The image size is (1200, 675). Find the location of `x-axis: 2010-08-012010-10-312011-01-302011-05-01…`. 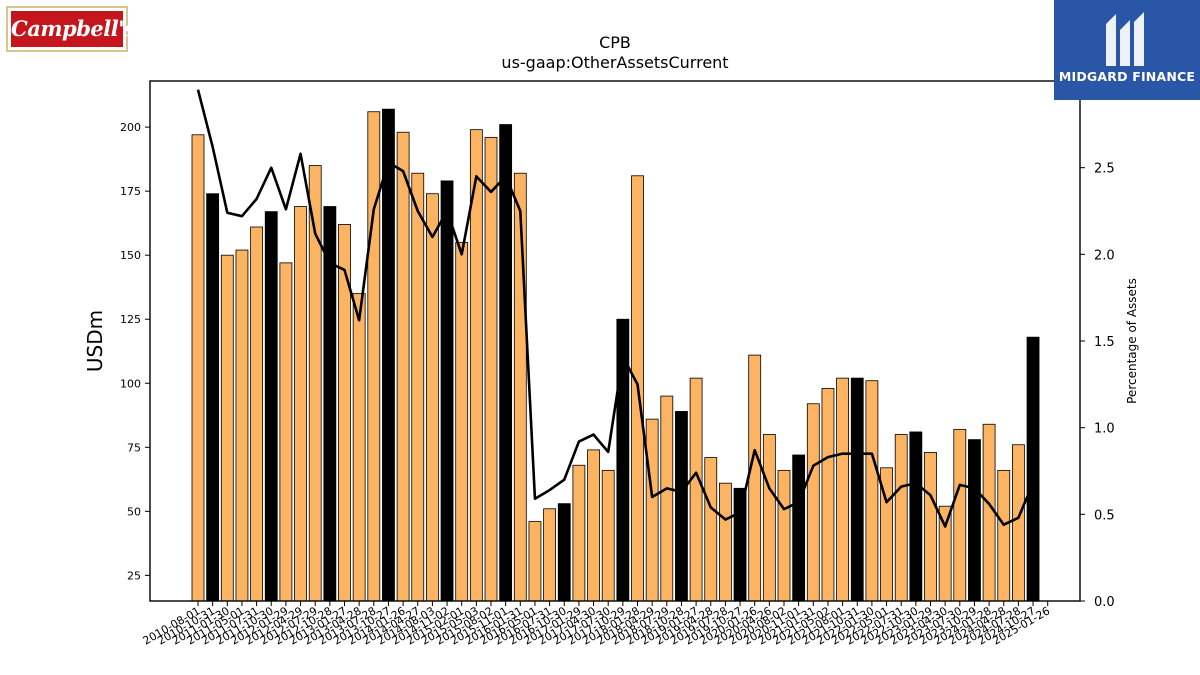

x-axis: 2010-08-012010-10-312011-01-302011-05-01… is located at coordinates (596, 624).